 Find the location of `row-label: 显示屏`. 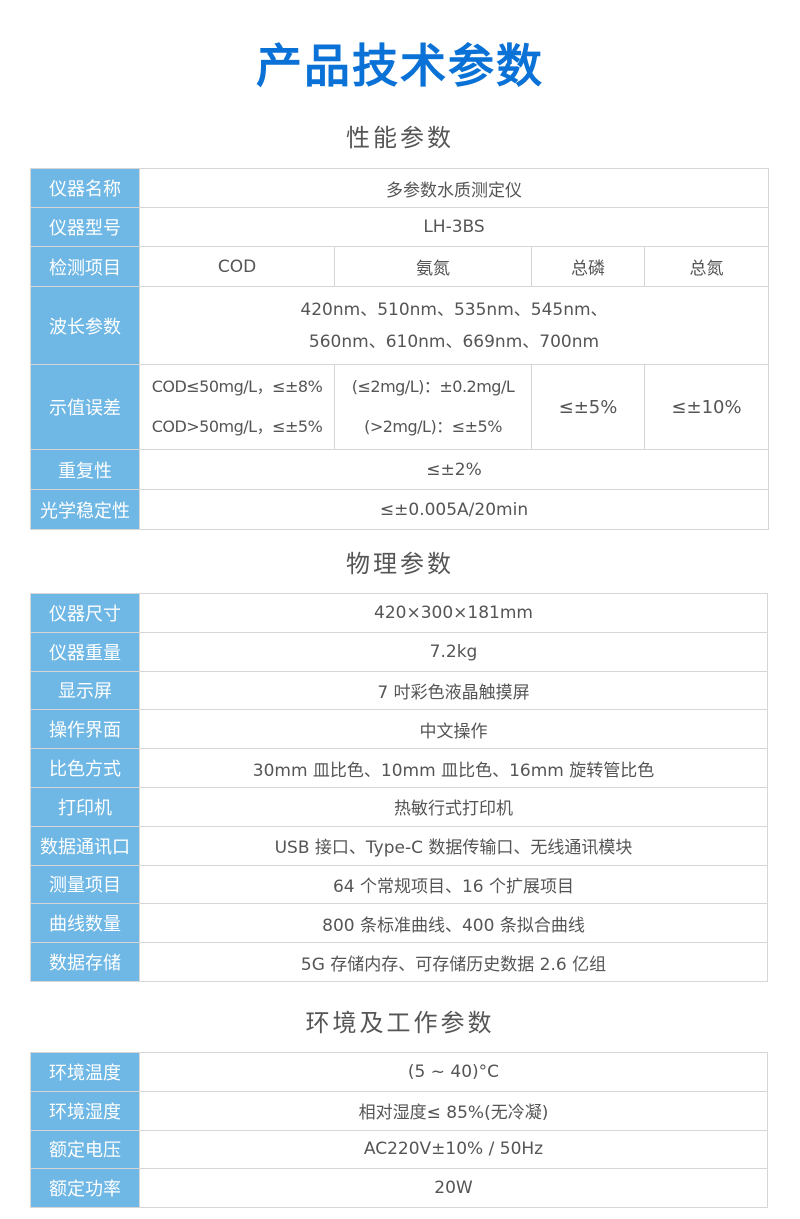

row-label: 显示屏 is located at coordinates (85, 690).